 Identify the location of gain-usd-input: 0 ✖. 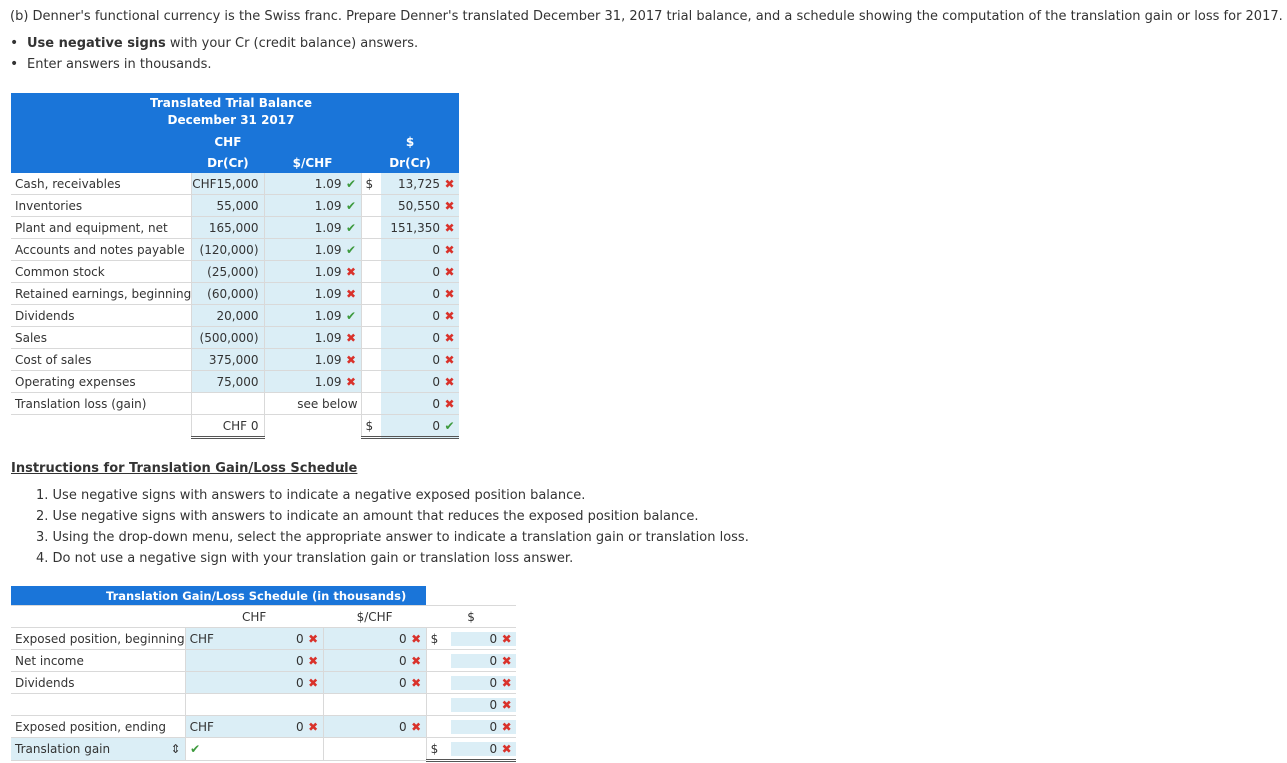
(484, 748).